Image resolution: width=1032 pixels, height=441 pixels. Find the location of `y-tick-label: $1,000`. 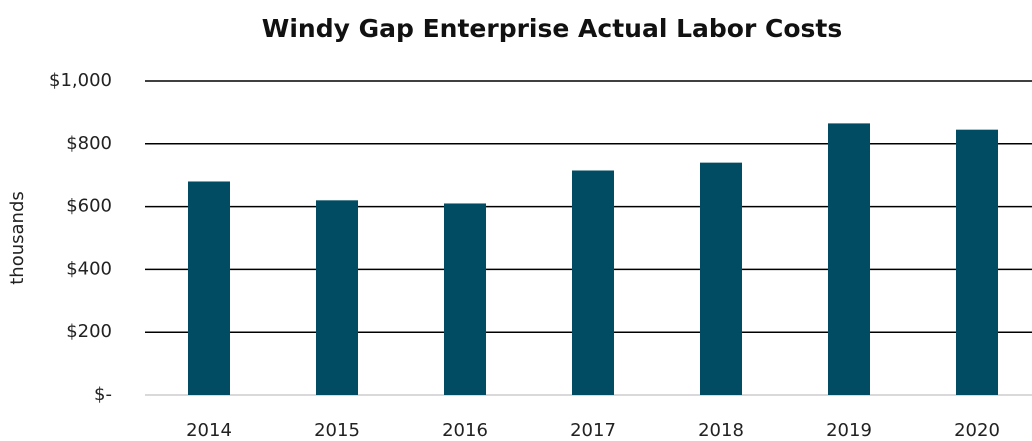

y-tick-label: $1,000 is located at coordinates (80, 80).